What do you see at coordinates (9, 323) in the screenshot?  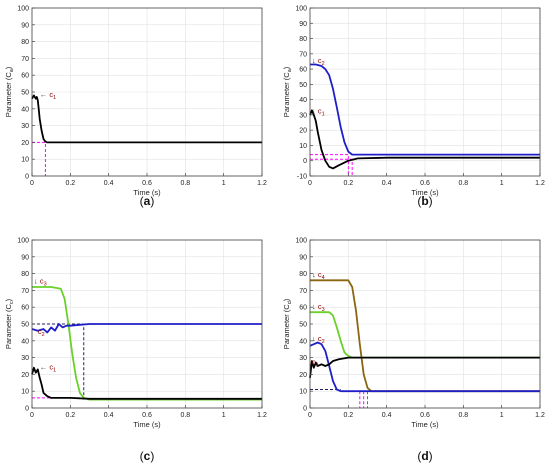 I see `y-axis-label: Parameter (Cc)` at bounding box center [9, 323].